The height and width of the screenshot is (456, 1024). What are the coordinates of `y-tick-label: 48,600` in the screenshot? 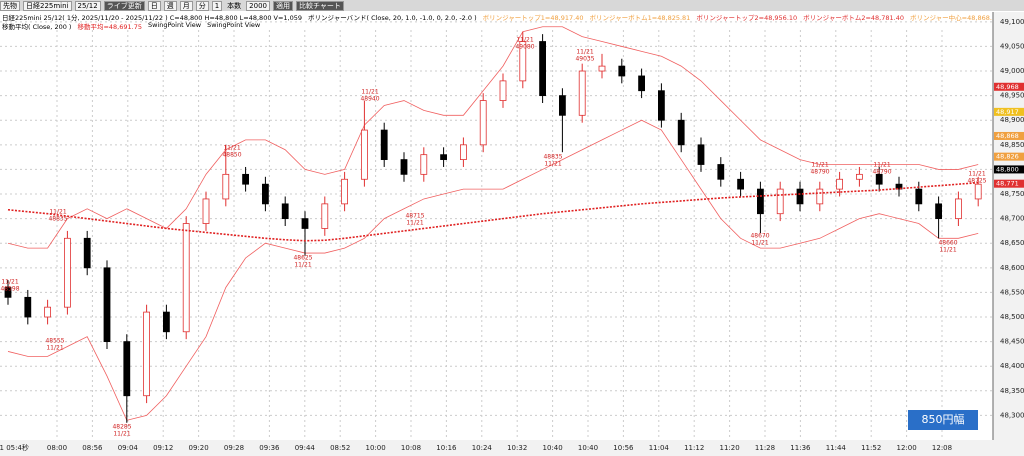 It's located at (1012, 268).